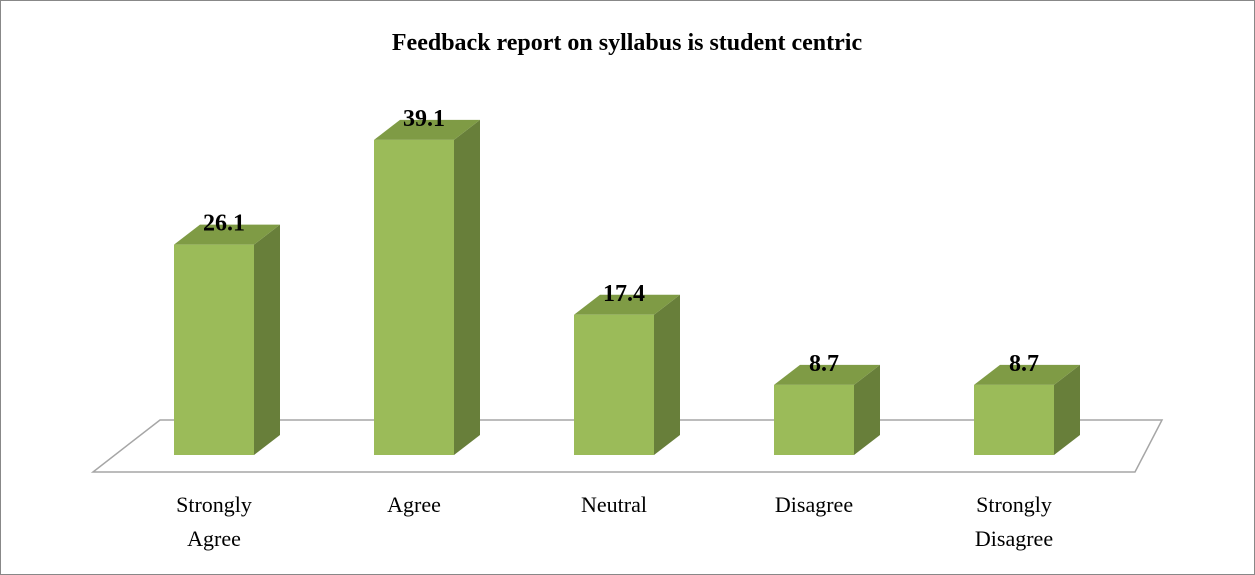 This screenshot has width=1255, height=575. What do you see at coordinates (414, 504) in the screenshot?
I see `x-tick-label: Agree` at bounding box center [414, 504].